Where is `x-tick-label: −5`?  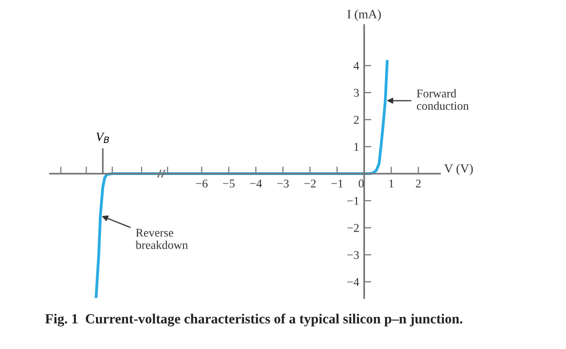 x-tick-label: −5 is located at coordinates (229, 184).